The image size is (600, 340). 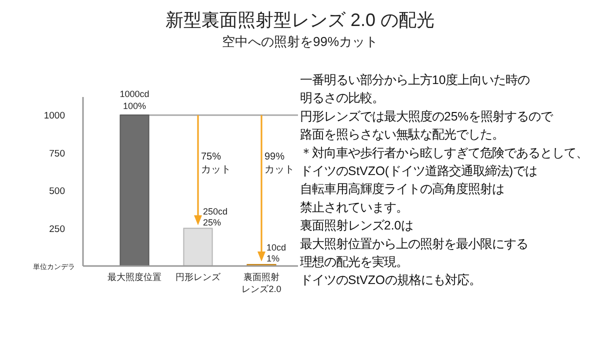 I want to click on annotation: 99% カット, so click(x=279, y=164).